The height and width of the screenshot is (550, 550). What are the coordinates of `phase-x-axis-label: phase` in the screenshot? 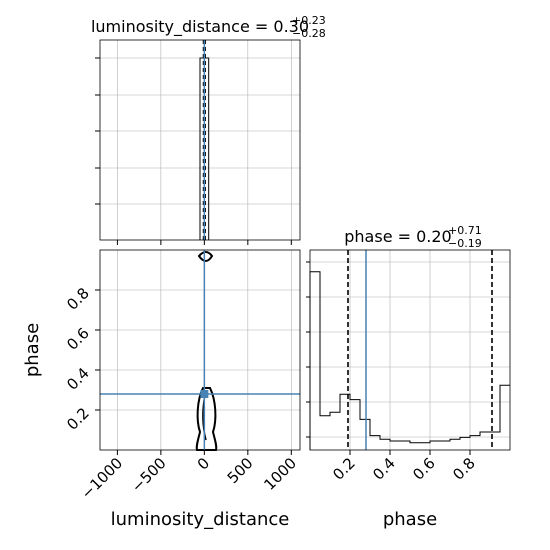 It's located at (410, 519).